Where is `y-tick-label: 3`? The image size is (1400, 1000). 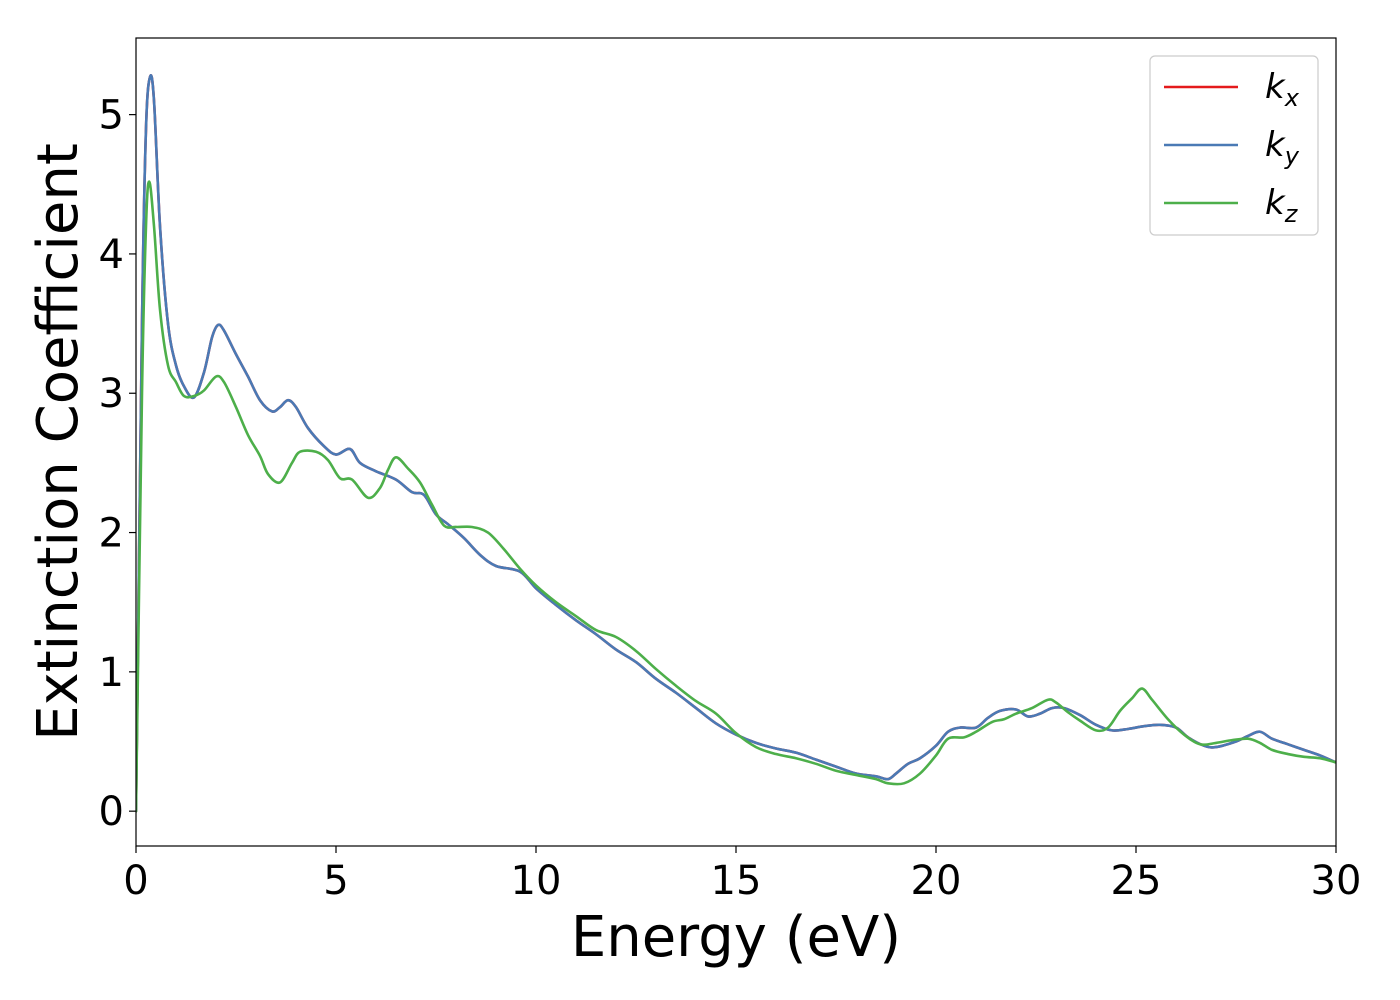
y-tick-label: 3 is located at coordinates (111, 394).